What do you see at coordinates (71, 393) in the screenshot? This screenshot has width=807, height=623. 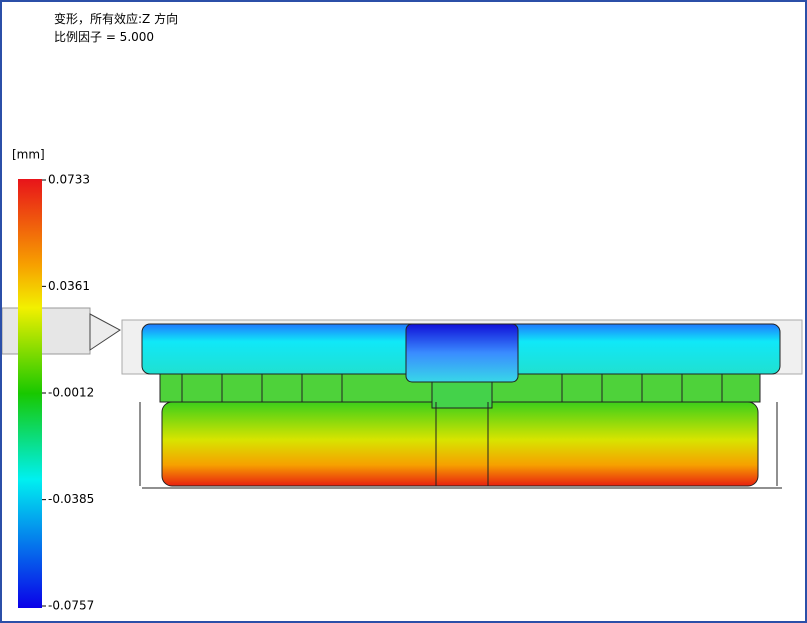 I see `legend-tick-label: -0.0012` at bounding box center [71, 393].